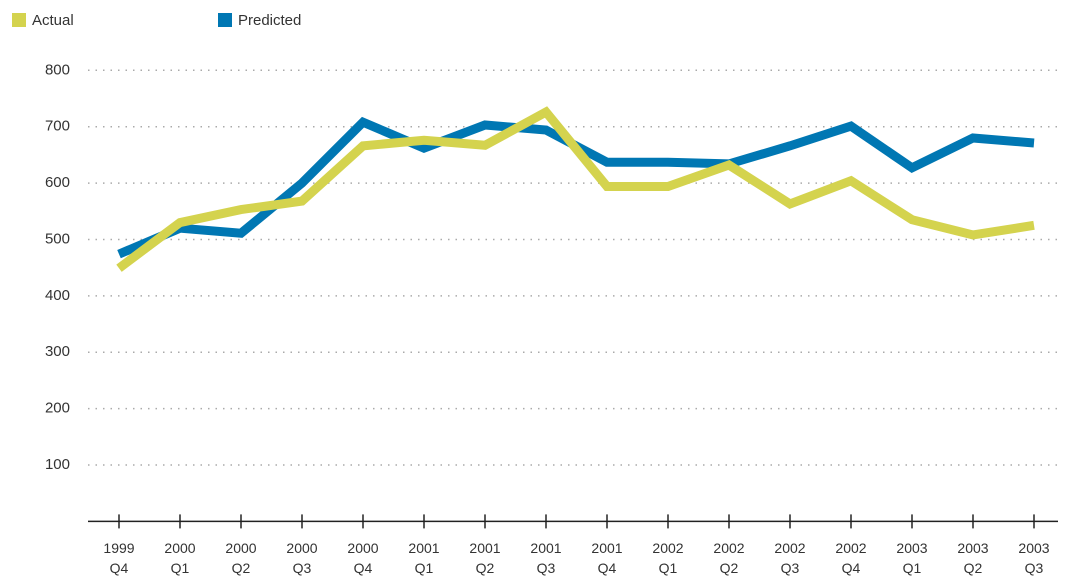  I want to click on x-tick-label: 2000 Q1, so click(180, 558).